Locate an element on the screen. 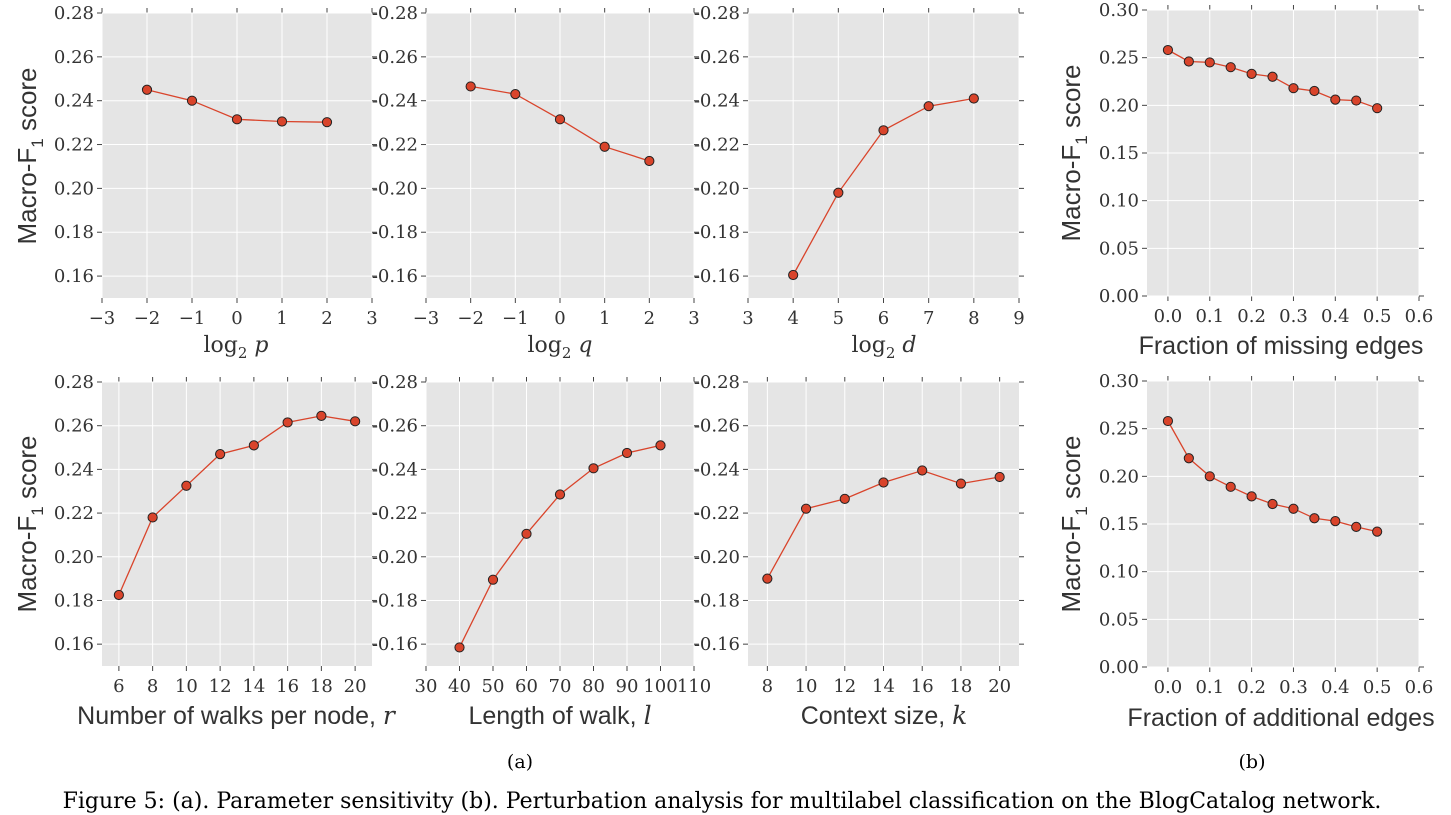  x-tick-label: 10 is located at coordinates (186, 686).